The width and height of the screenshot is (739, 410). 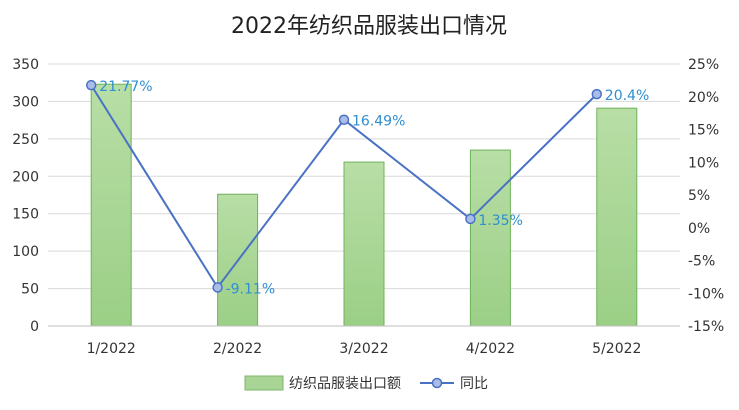 What do you see at coordinates (703, 65) in the screenshot?
I see `y-right-tick-label: 25%` at bounding box center [703, 65].